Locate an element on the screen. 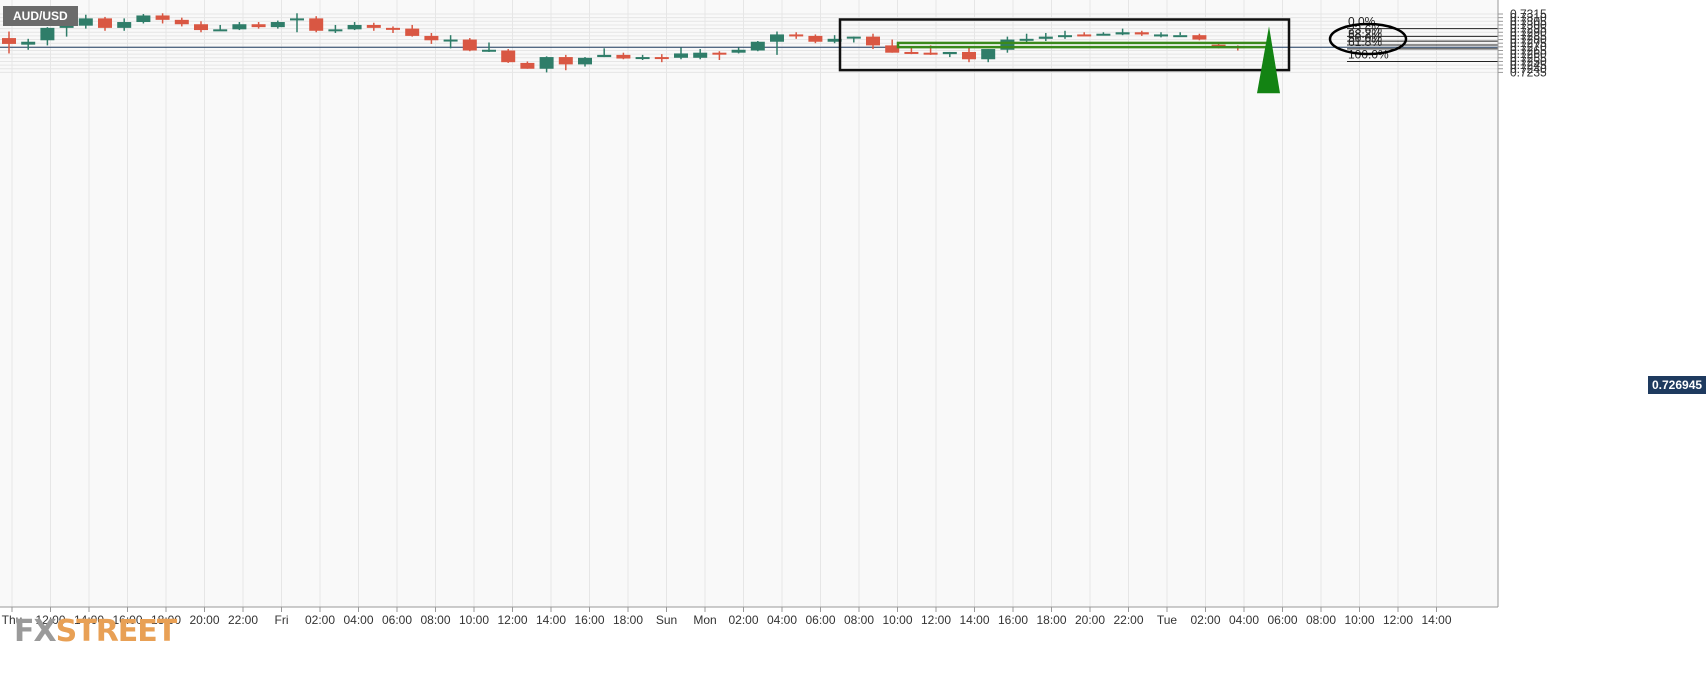  fibonacci-levels: 0.0%23.6%38.2%50.0%61.8%100.0% is located at coordinates (1413, 38).